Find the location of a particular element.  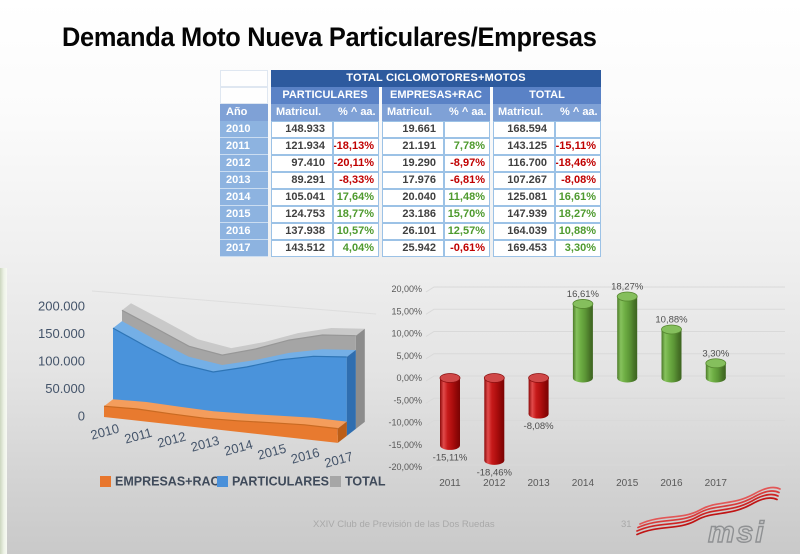

logo-swoosh is located at coordinates (708, 511).